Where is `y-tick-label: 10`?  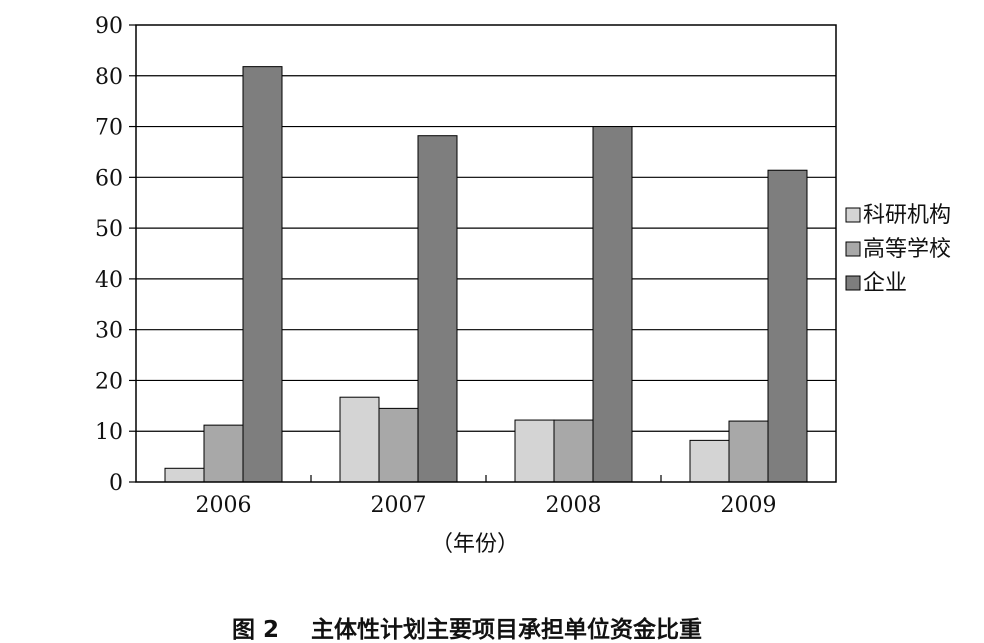
y-tick-label: 10 is located at coordinates (109, 432).